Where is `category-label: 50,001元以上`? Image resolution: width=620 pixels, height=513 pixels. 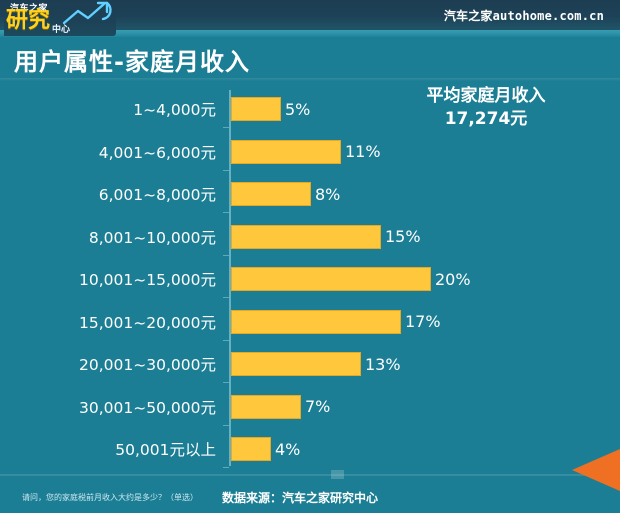
category-label: 50,001元以上 is located at coordinates (165, 450).